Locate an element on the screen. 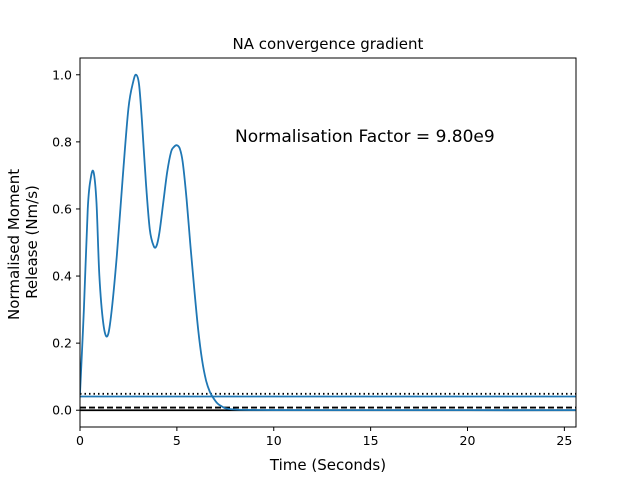  x-tick-label: 5 is located at coordinates (177, 440).